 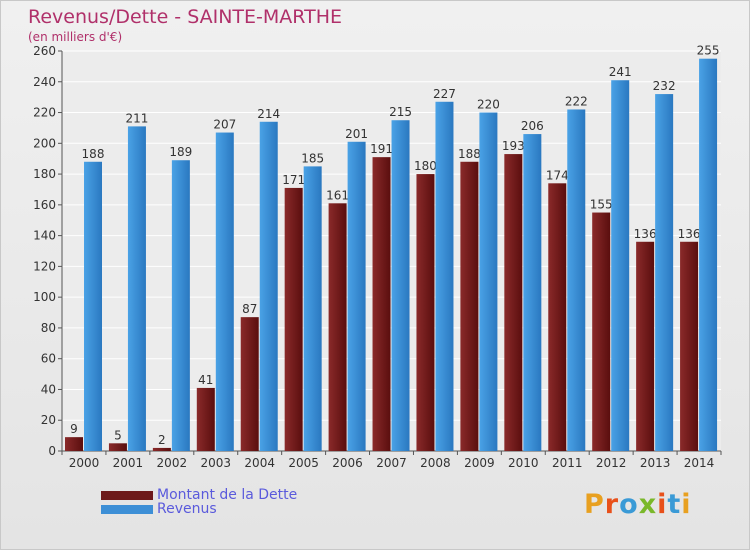 What do you see at coordinates (44, 51) in the screenshot?
I see `y-tick-label: 260` at bounding box center [44, 51].